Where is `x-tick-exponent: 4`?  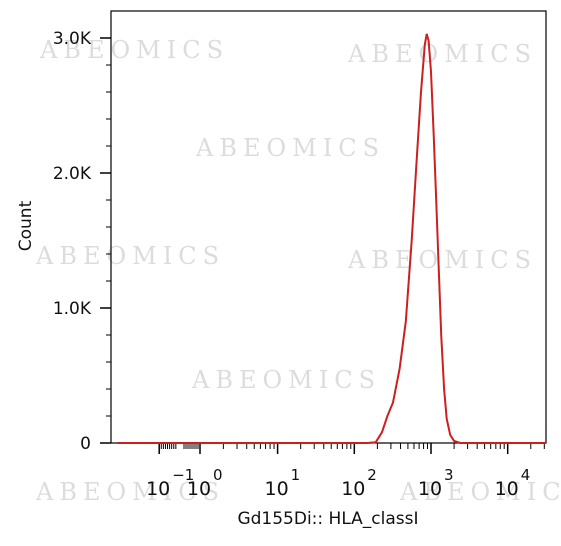
x-tick-exponent: 4 is located at coordinates (526, 475).